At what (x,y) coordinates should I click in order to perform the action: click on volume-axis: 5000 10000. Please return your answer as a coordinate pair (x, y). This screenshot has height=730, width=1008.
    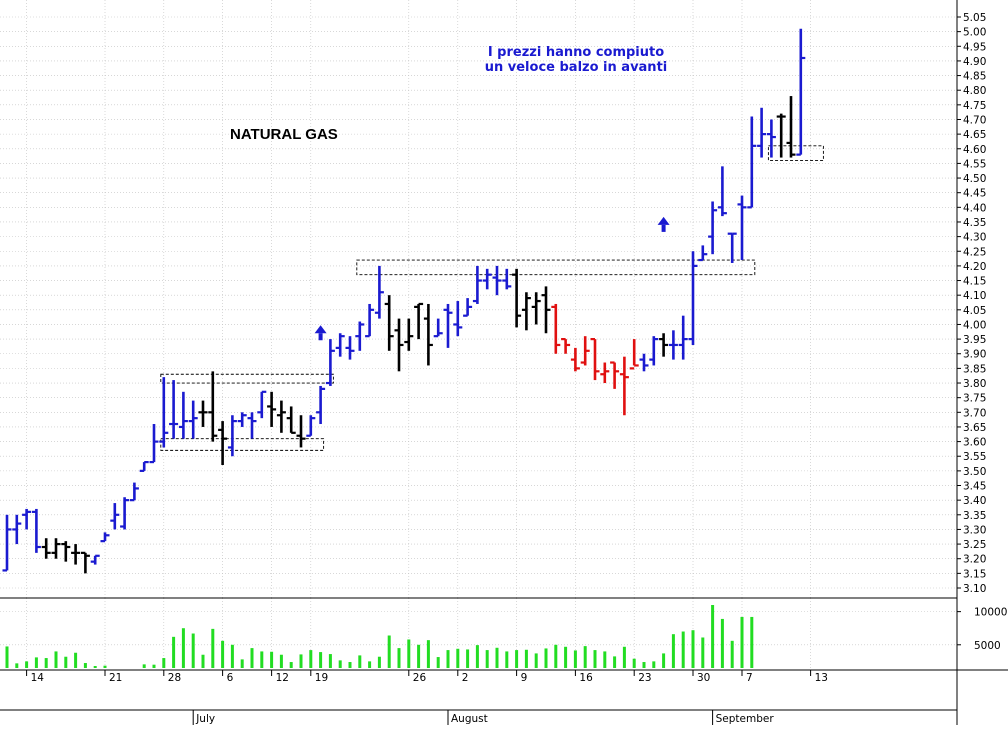
    Looking at the image, I should click on (982, 629).